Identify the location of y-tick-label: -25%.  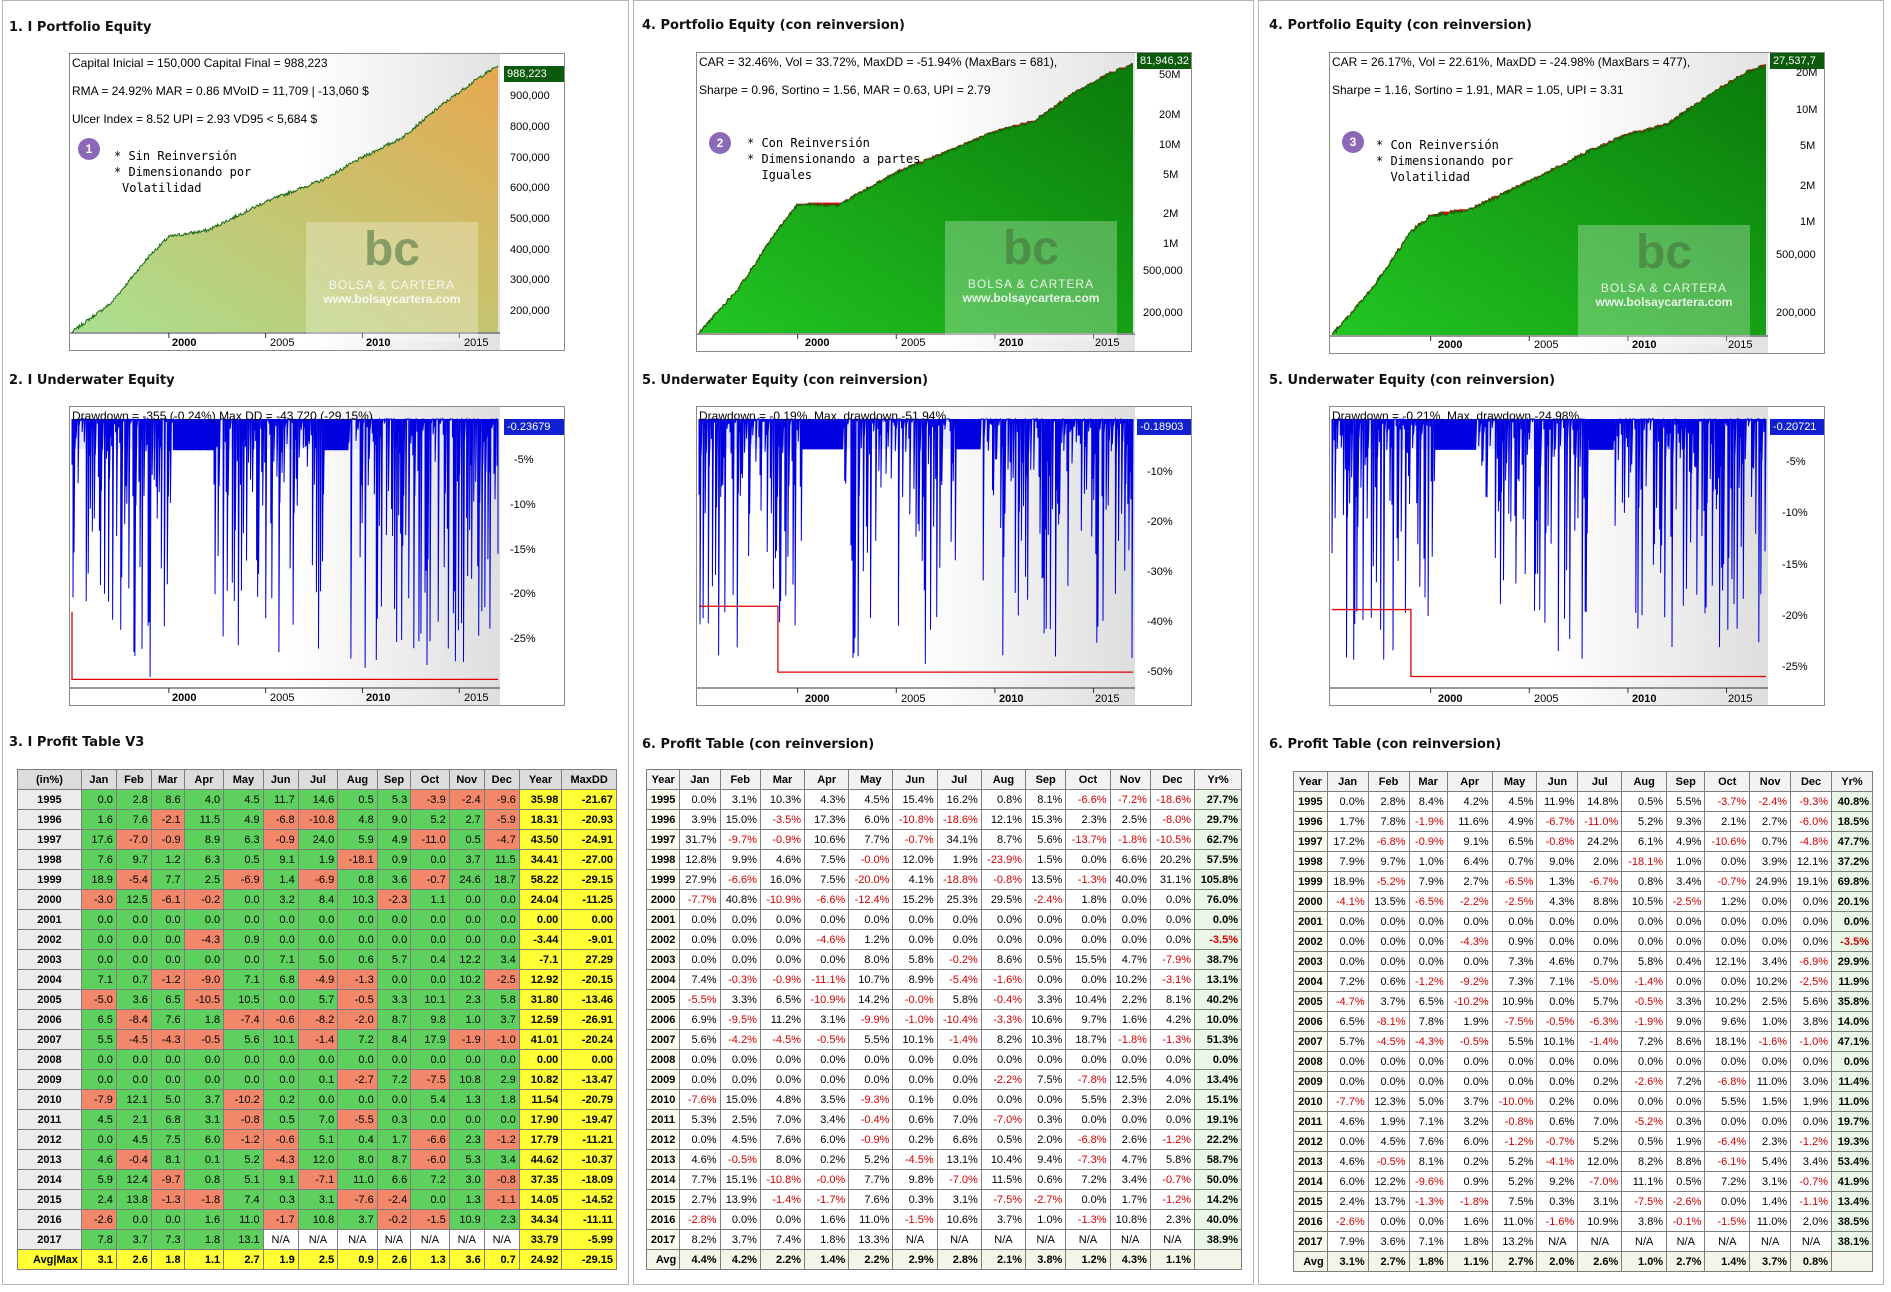
(1795, 667).